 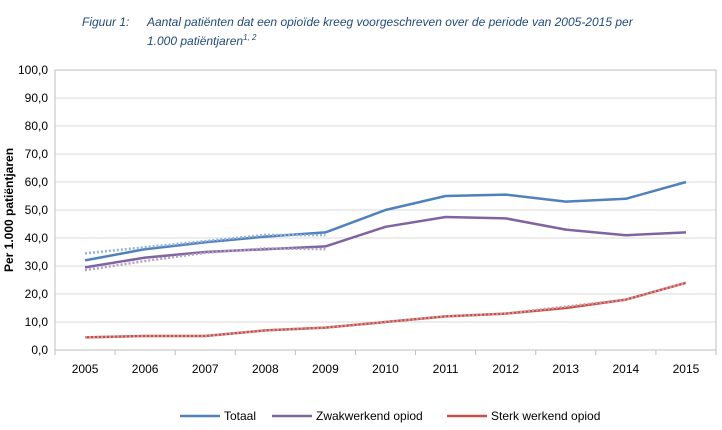 I want to click on figure-caption-superscript: 1, 2, so click(x=250, y=37).